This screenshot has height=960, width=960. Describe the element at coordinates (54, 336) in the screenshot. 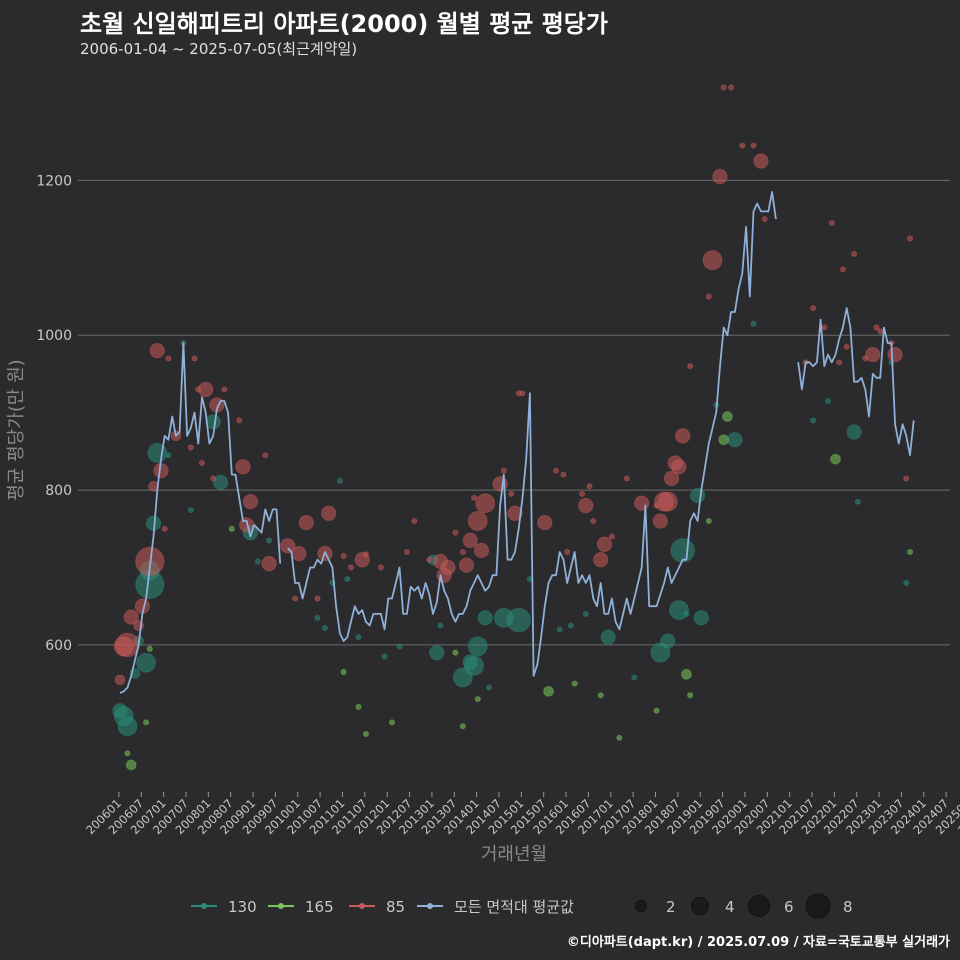

I see `y-tick-label: 1000` at that location.